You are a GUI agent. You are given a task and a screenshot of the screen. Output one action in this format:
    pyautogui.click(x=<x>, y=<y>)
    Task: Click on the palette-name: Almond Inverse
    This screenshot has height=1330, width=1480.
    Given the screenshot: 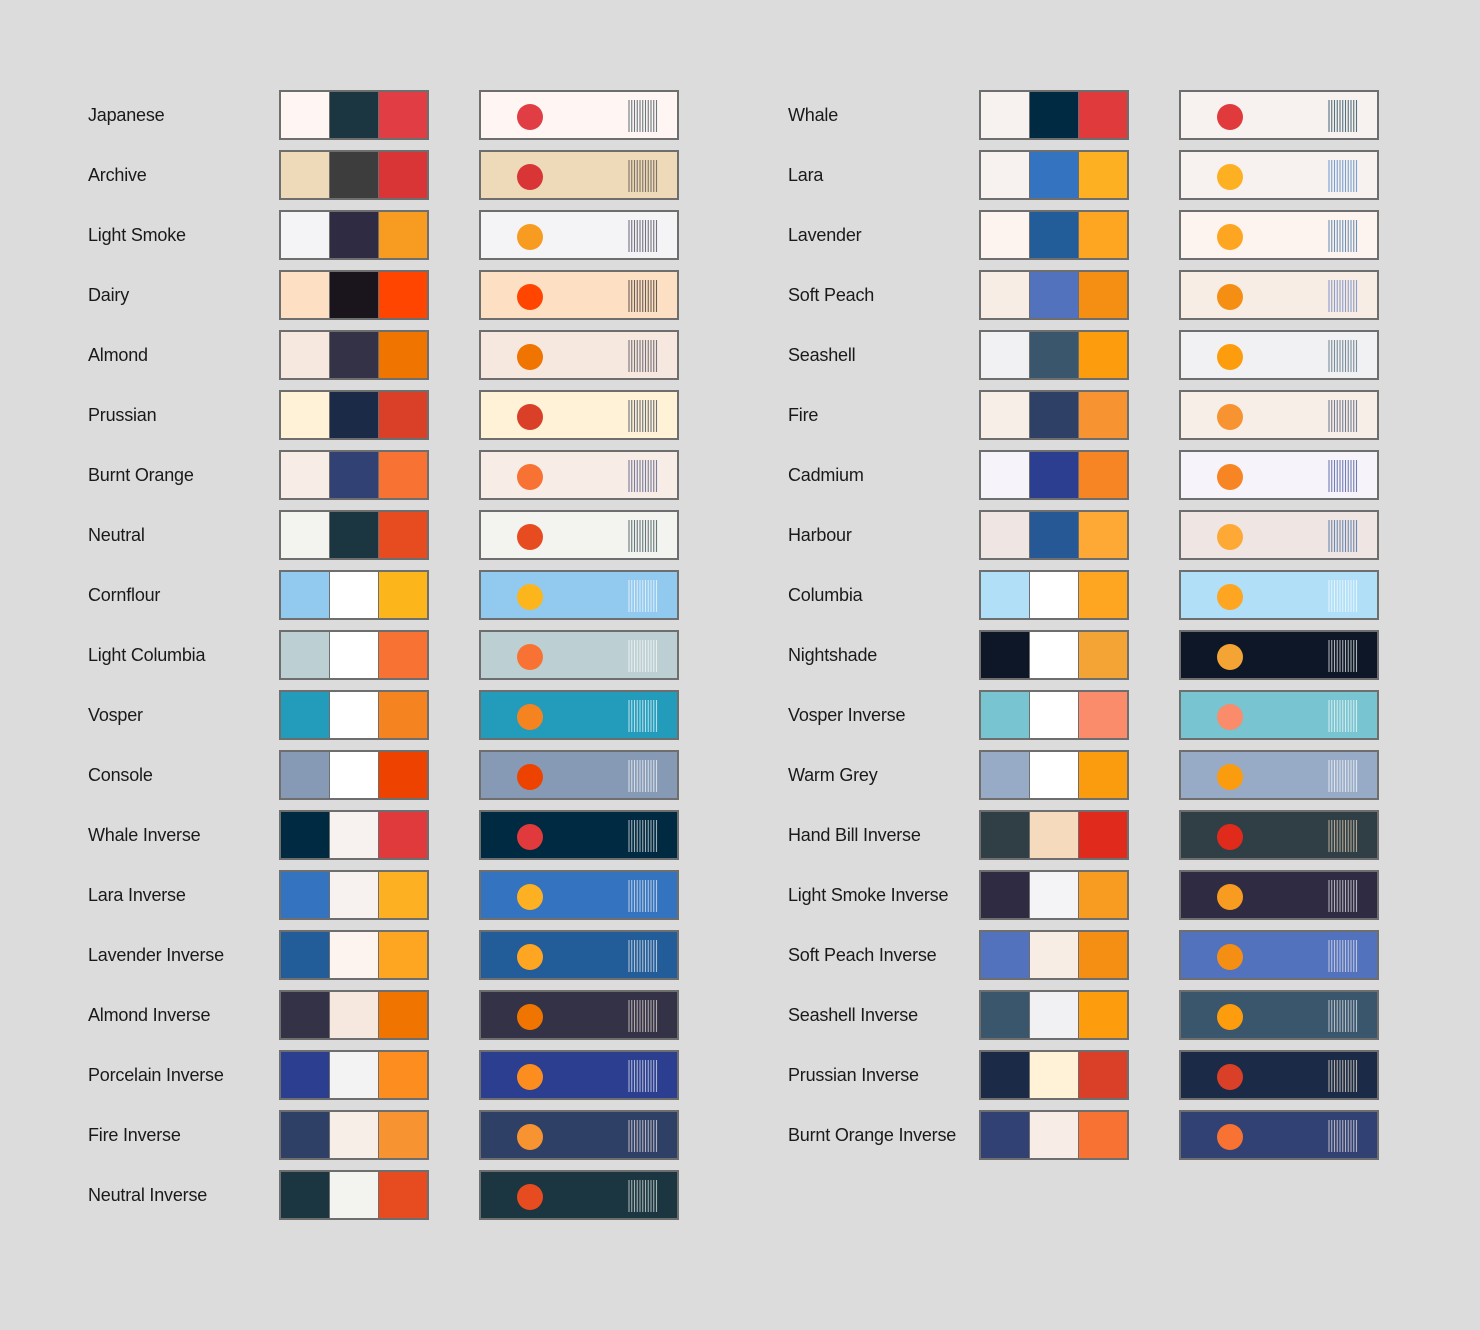 What is the action you would take?
    pyautogui.click(x=149, y=1015)
    